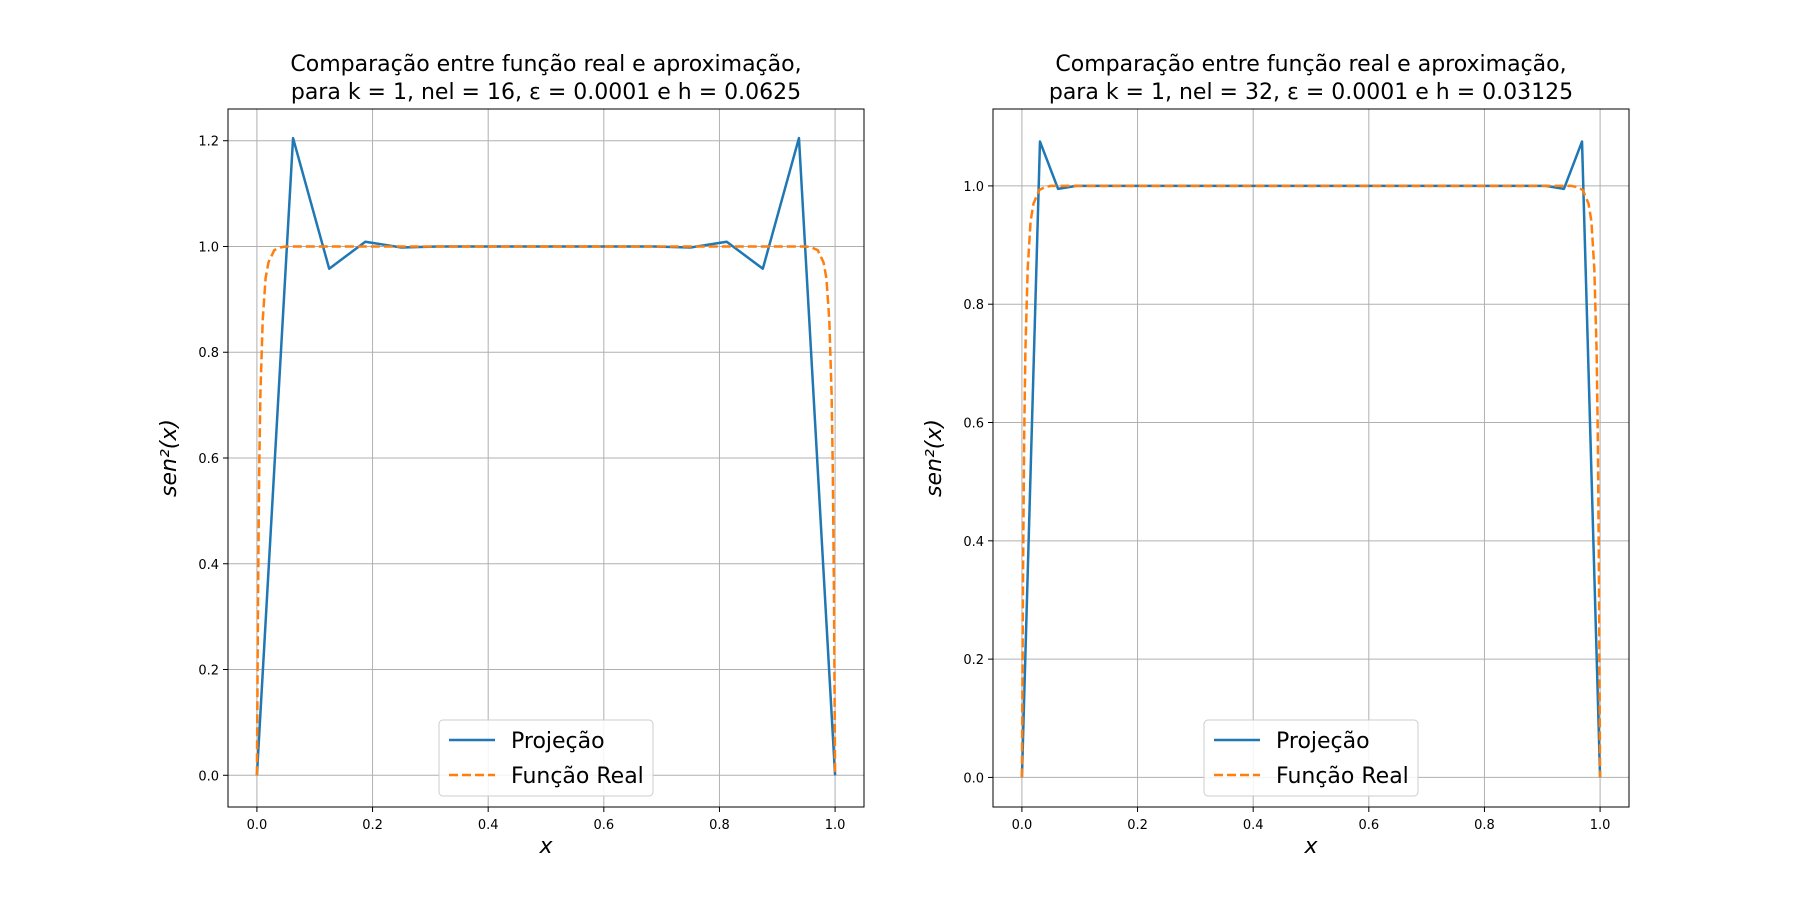  I want to click on y-tick-label: 1.2, so click(208, 142).